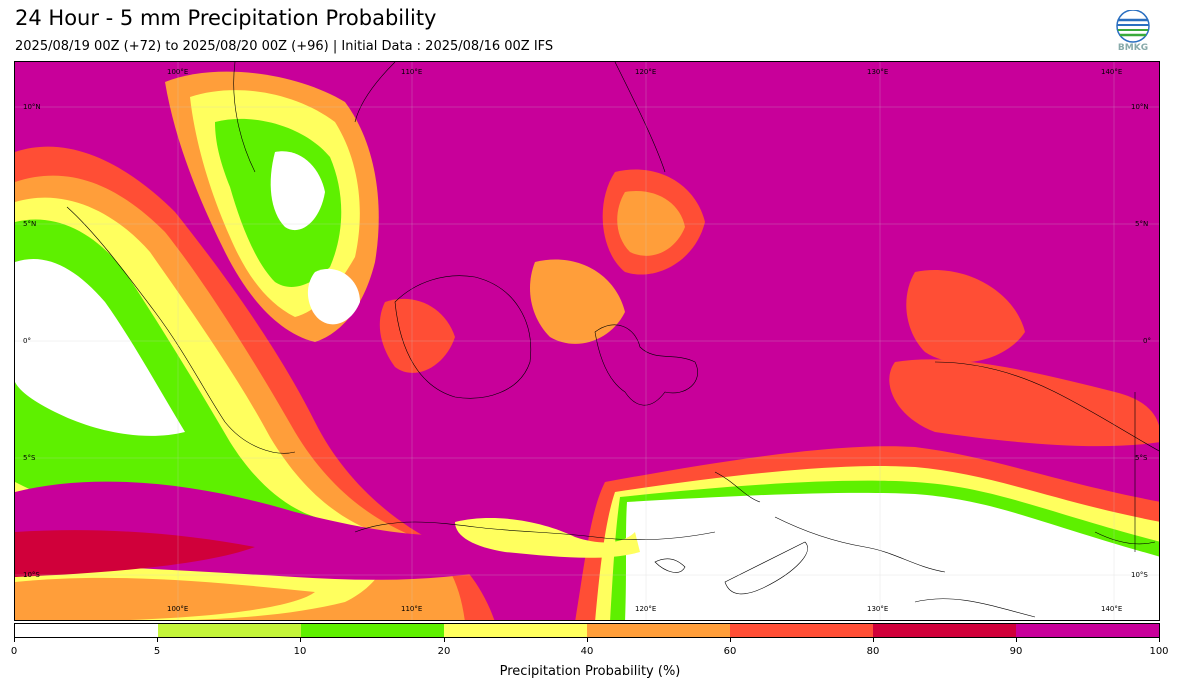  Describe the element at coordinates (300, 651) in the screenshot. I see `colorbar-tick-label: 10` at that location.